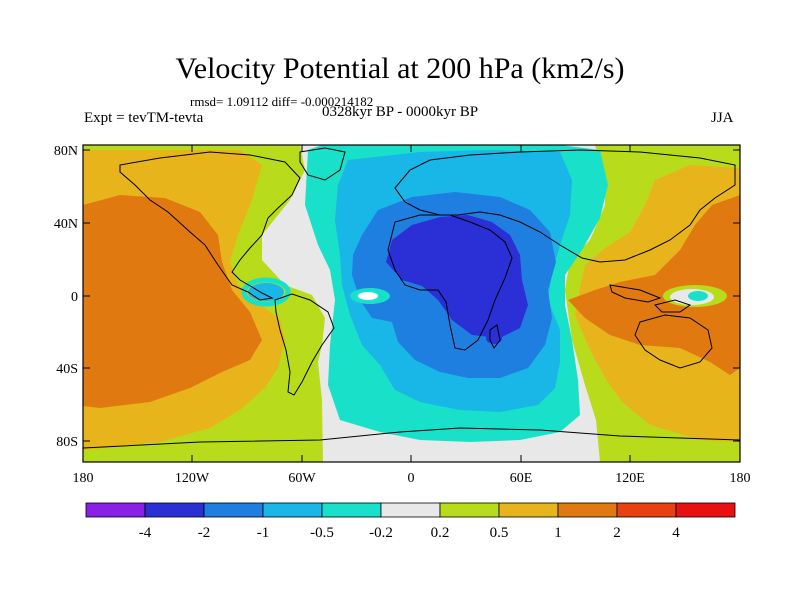 This screenshot has height=600, width=800. Describe the element at coordinates (440, 533) in the screenshot. I see `colorbar-label: 0.2` at that location.